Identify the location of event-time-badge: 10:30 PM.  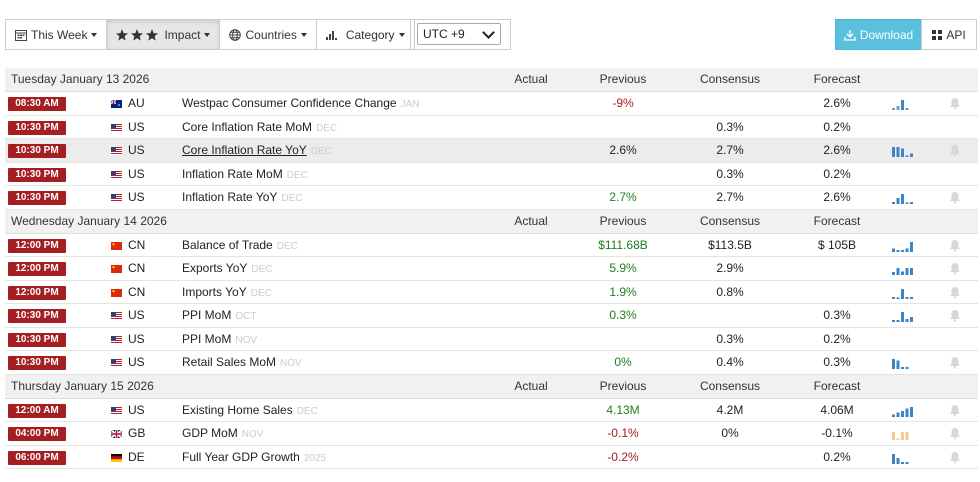
(37, 339).